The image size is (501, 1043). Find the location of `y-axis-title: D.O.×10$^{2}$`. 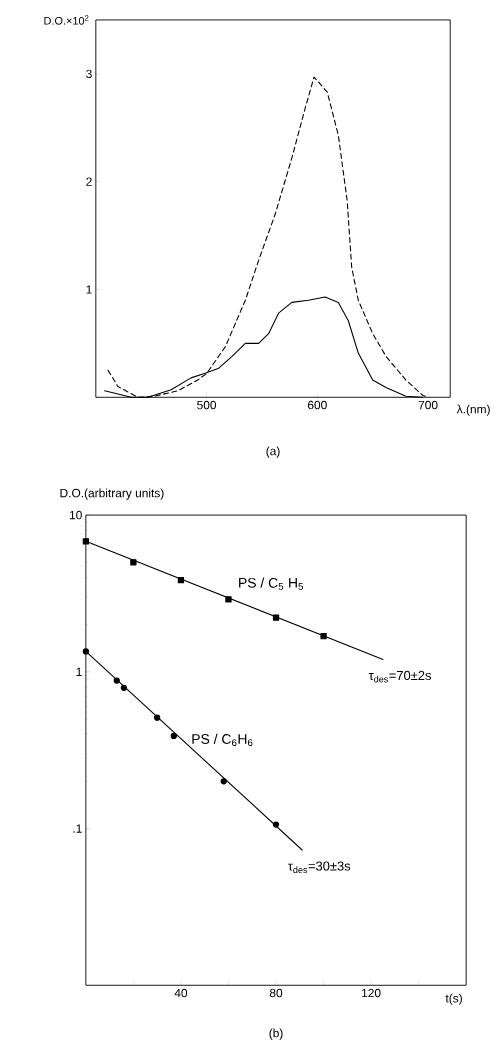

y-axis-title: D.O.×10$^{2}$ is located at coordinates (66, 20).